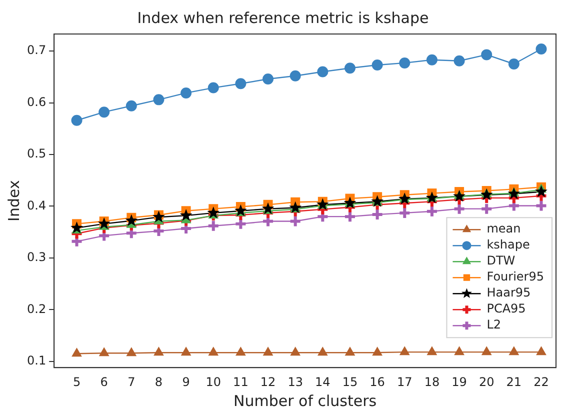 This screenshot has height=413, width=564. What do you see at coordinates (508, 293) in the screenshot?
I see `legend-label: Haar95` at bounding box center [508, 293].